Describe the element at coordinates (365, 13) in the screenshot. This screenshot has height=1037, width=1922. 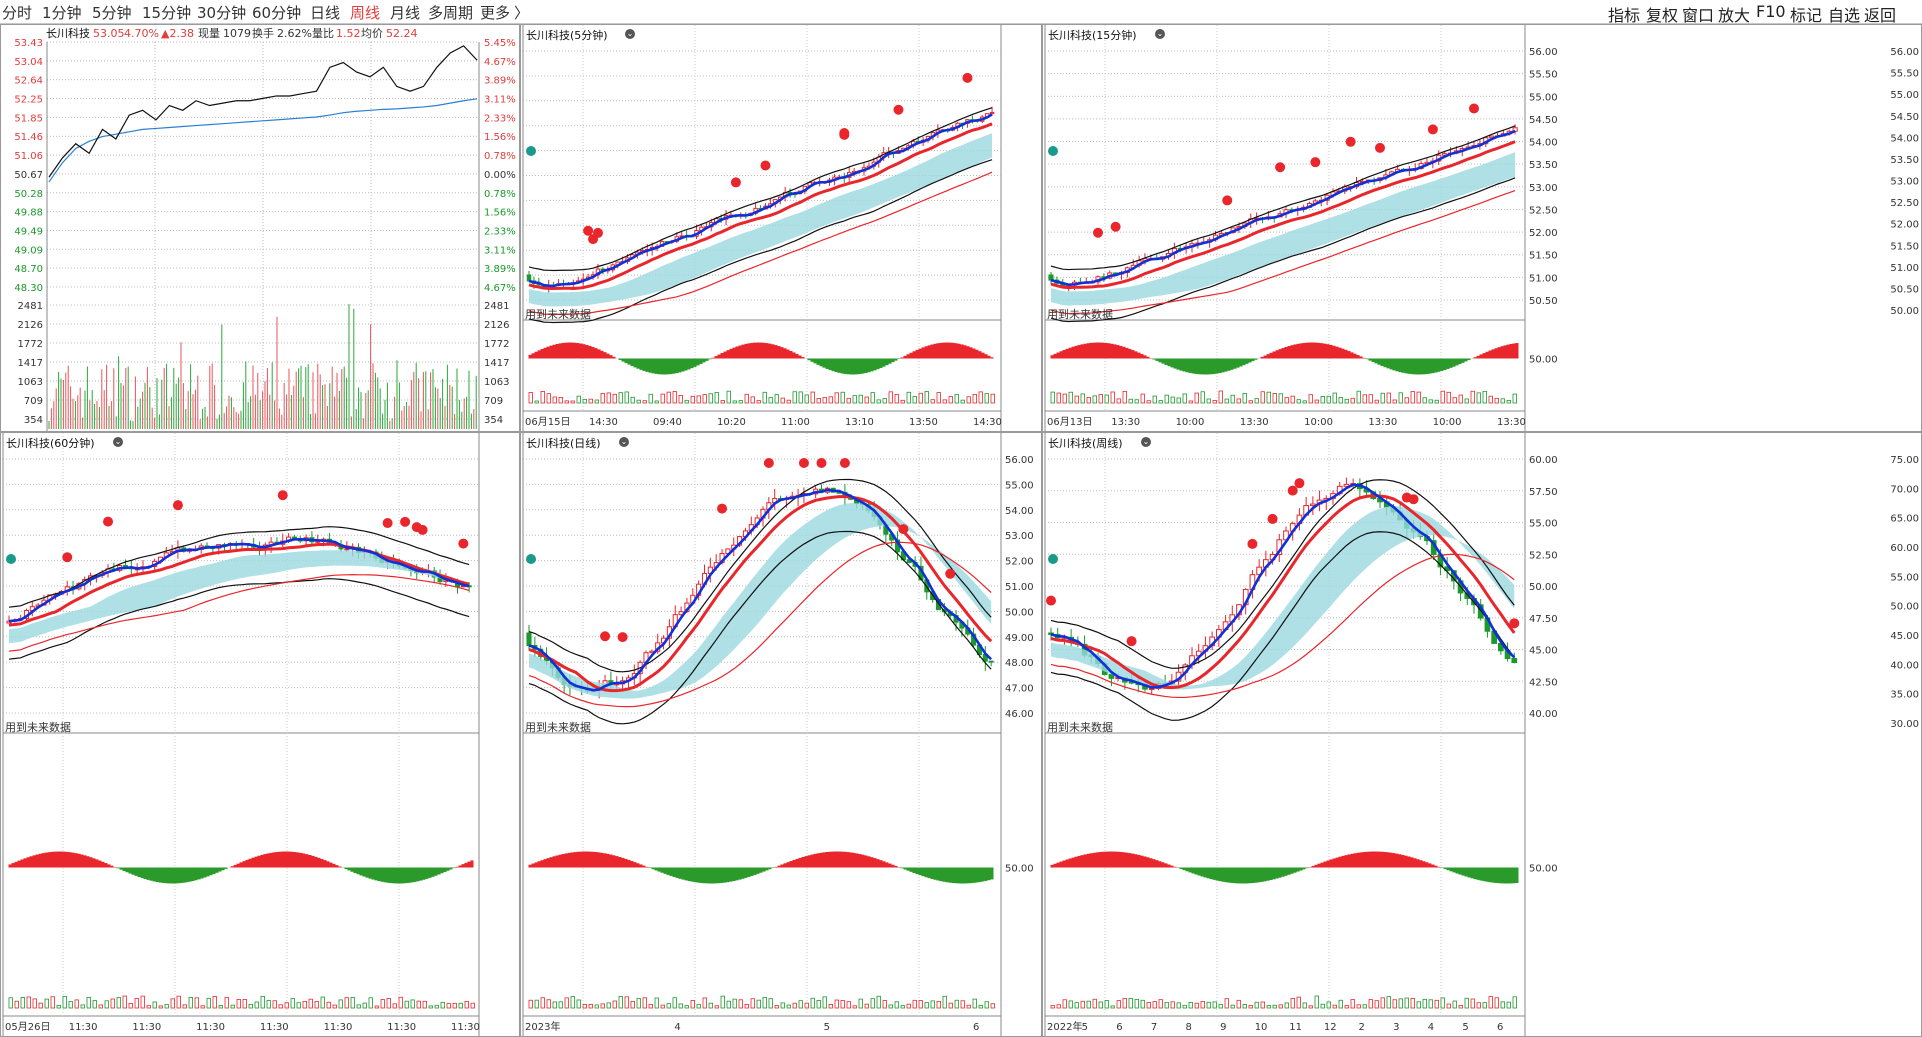
I see `period-tab: 周线` at that location.